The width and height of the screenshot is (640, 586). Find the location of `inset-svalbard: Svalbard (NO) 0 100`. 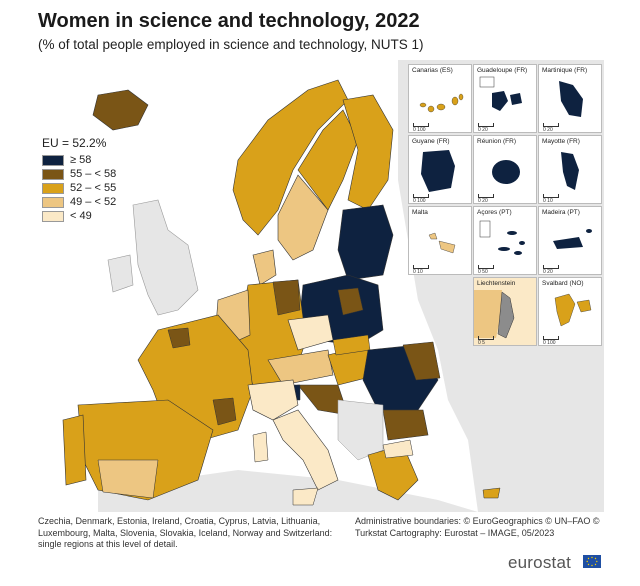

inset-svalbard: Svalbard (NO) 0 100 is located at coordinates (570, 311).